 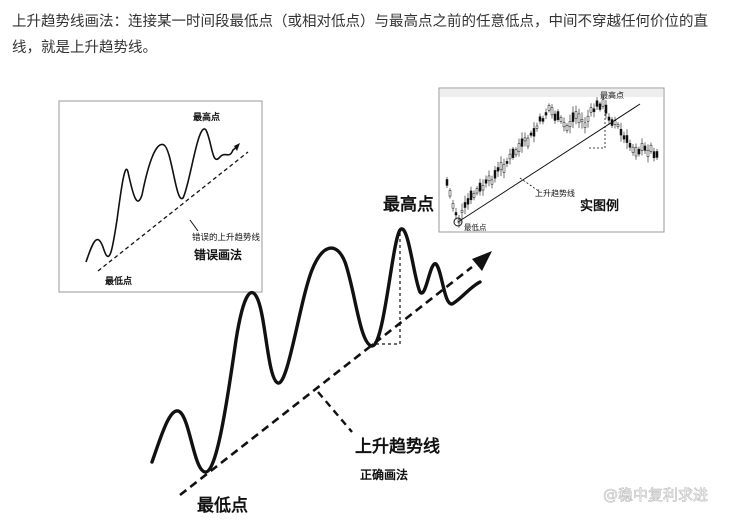 I want to click on wrong-trendline, so click(x=173, y=211).